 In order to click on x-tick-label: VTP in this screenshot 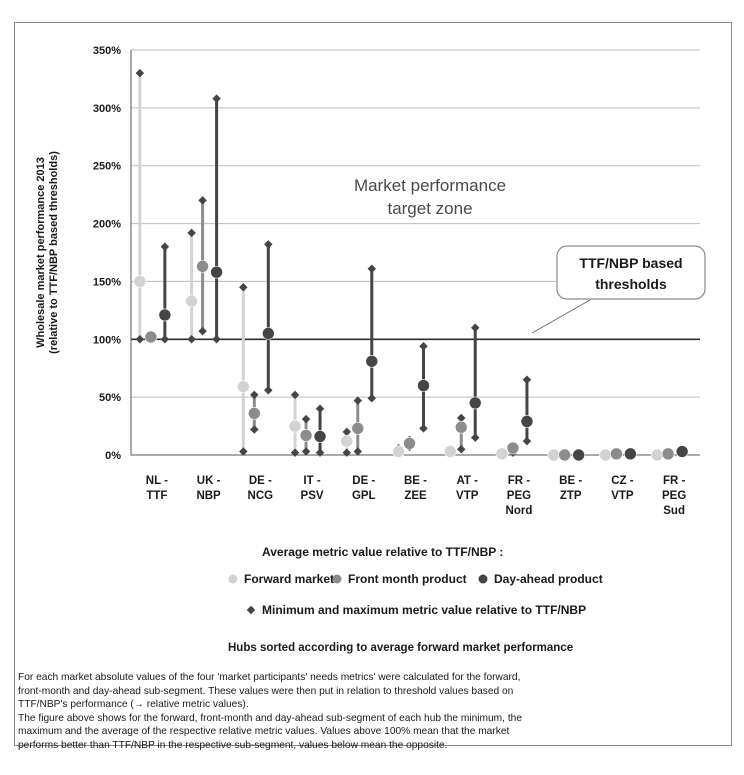, I will do `click(622, 496)`.